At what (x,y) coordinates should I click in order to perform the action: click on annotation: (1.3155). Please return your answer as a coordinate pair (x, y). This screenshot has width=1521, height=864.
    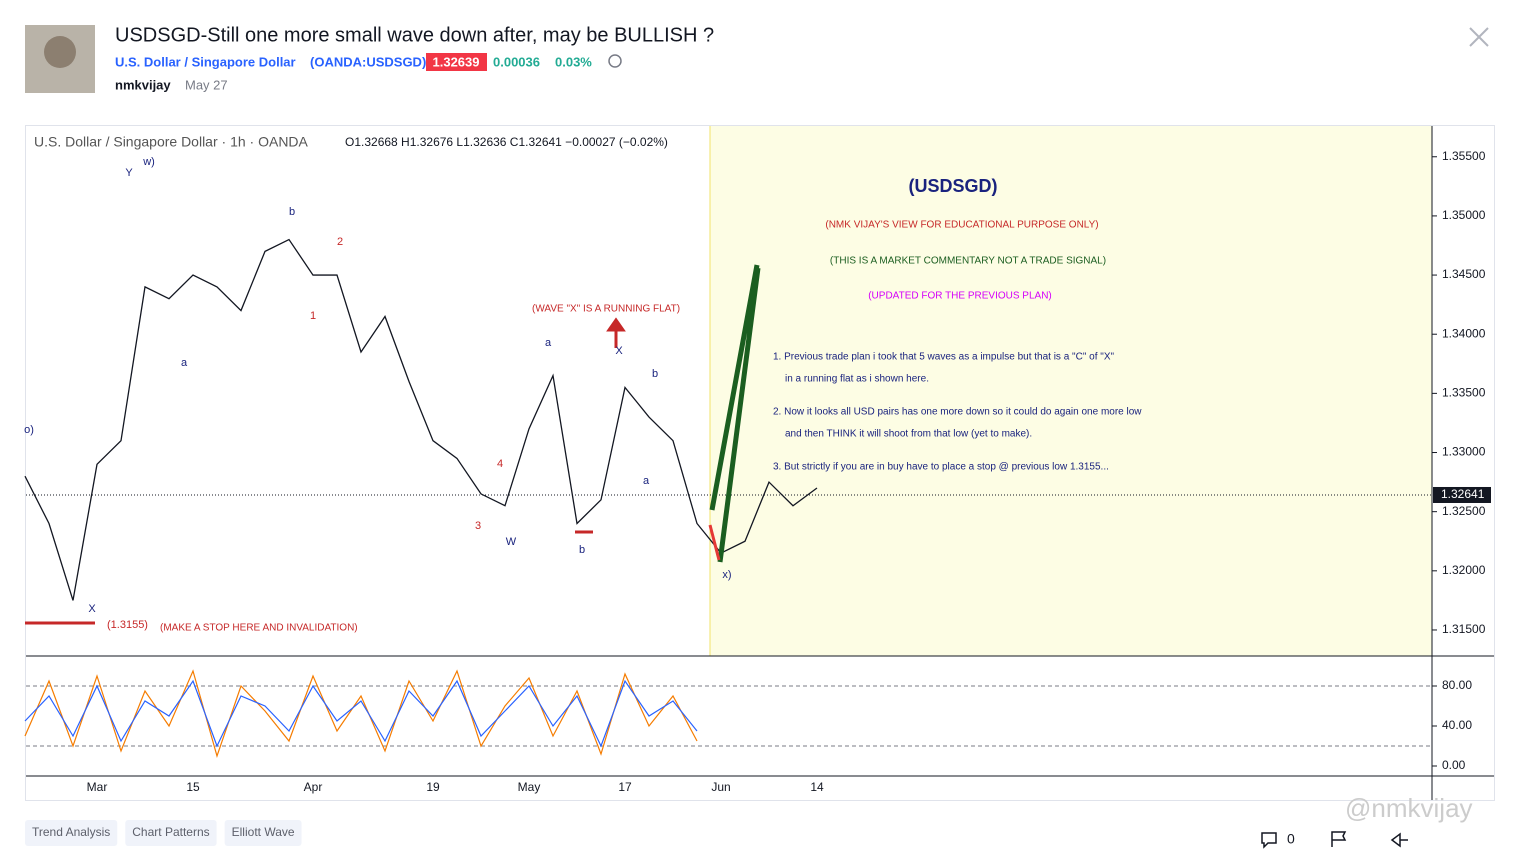
    Looking at the image, I should click on (127, 625).